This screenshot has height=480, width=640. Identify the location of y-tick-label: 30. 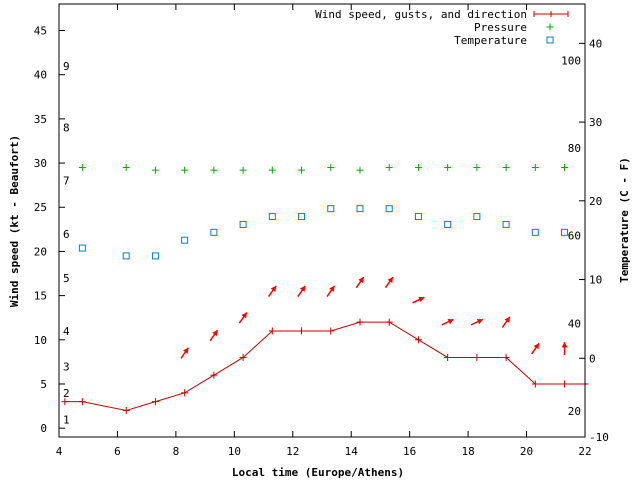
(40, 163).